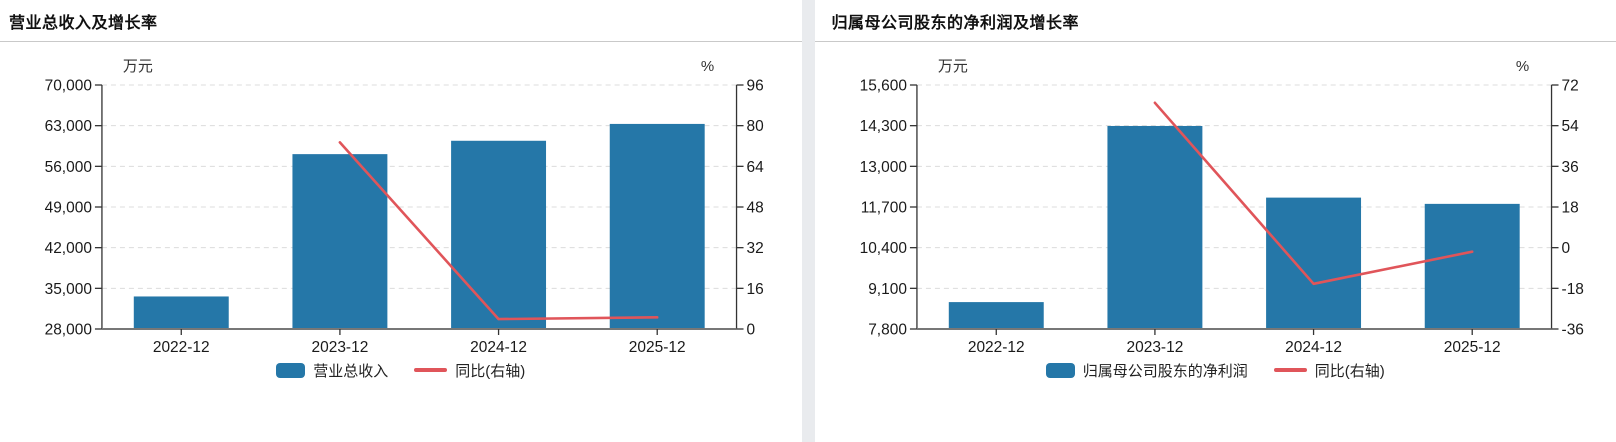 This screenshot has height=442, width=1616. I want to click on legend-label: 营业总收入, so click(351, 371).